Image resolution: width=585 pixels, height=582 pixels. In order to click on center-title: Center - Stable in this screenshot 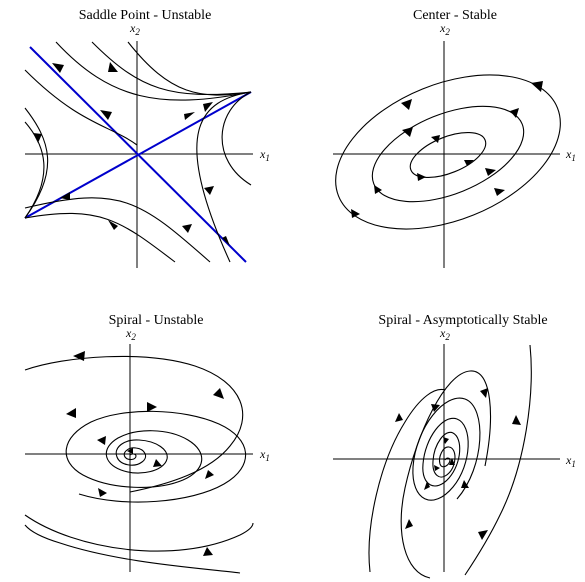, I will do `click(455, 15)`.